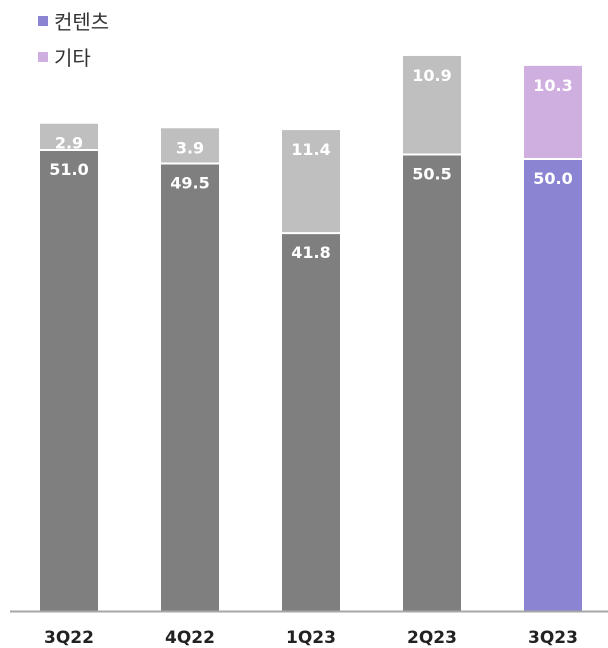  I want to click on x-tick-label-1Q23: 1Q23, so click(311, 638).